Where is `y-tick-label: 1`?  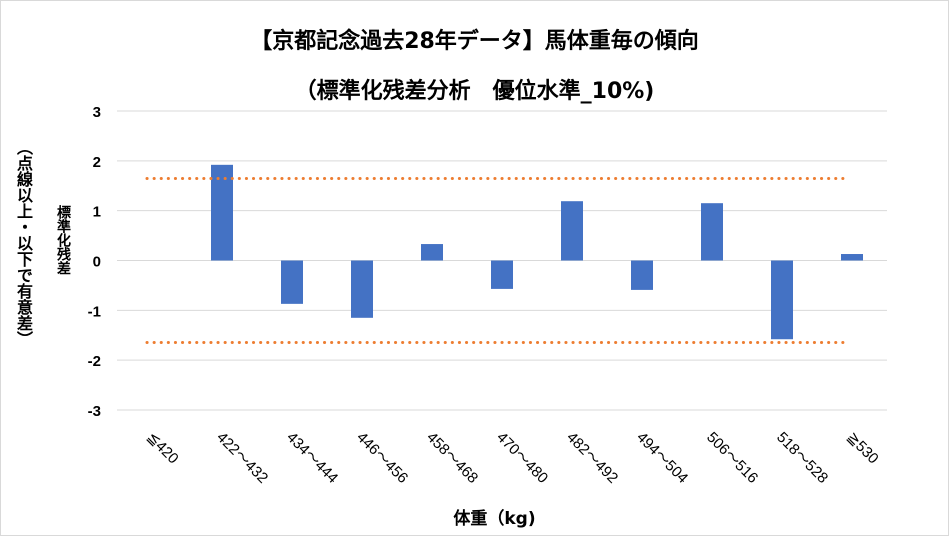
y-tick-label: 1 is located at coordinates (97, 212).